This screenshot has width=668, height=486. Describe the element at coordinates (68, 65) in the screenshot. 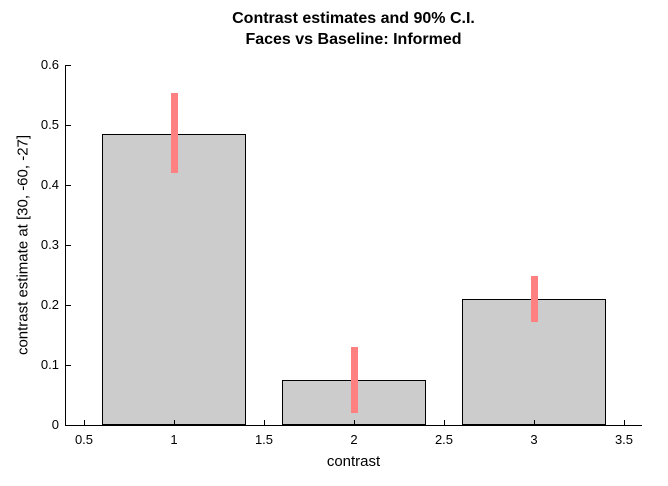

I see `y-tick-0.6` at that location.